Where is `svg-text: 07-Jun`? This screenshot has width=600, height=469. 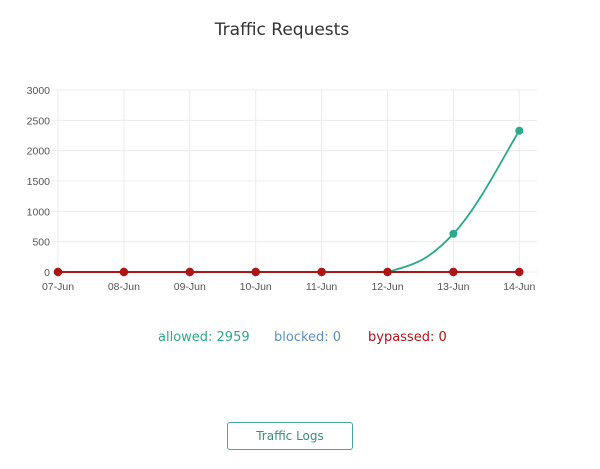 svg-text: 07-Jun is located at coordinates (58, 287).